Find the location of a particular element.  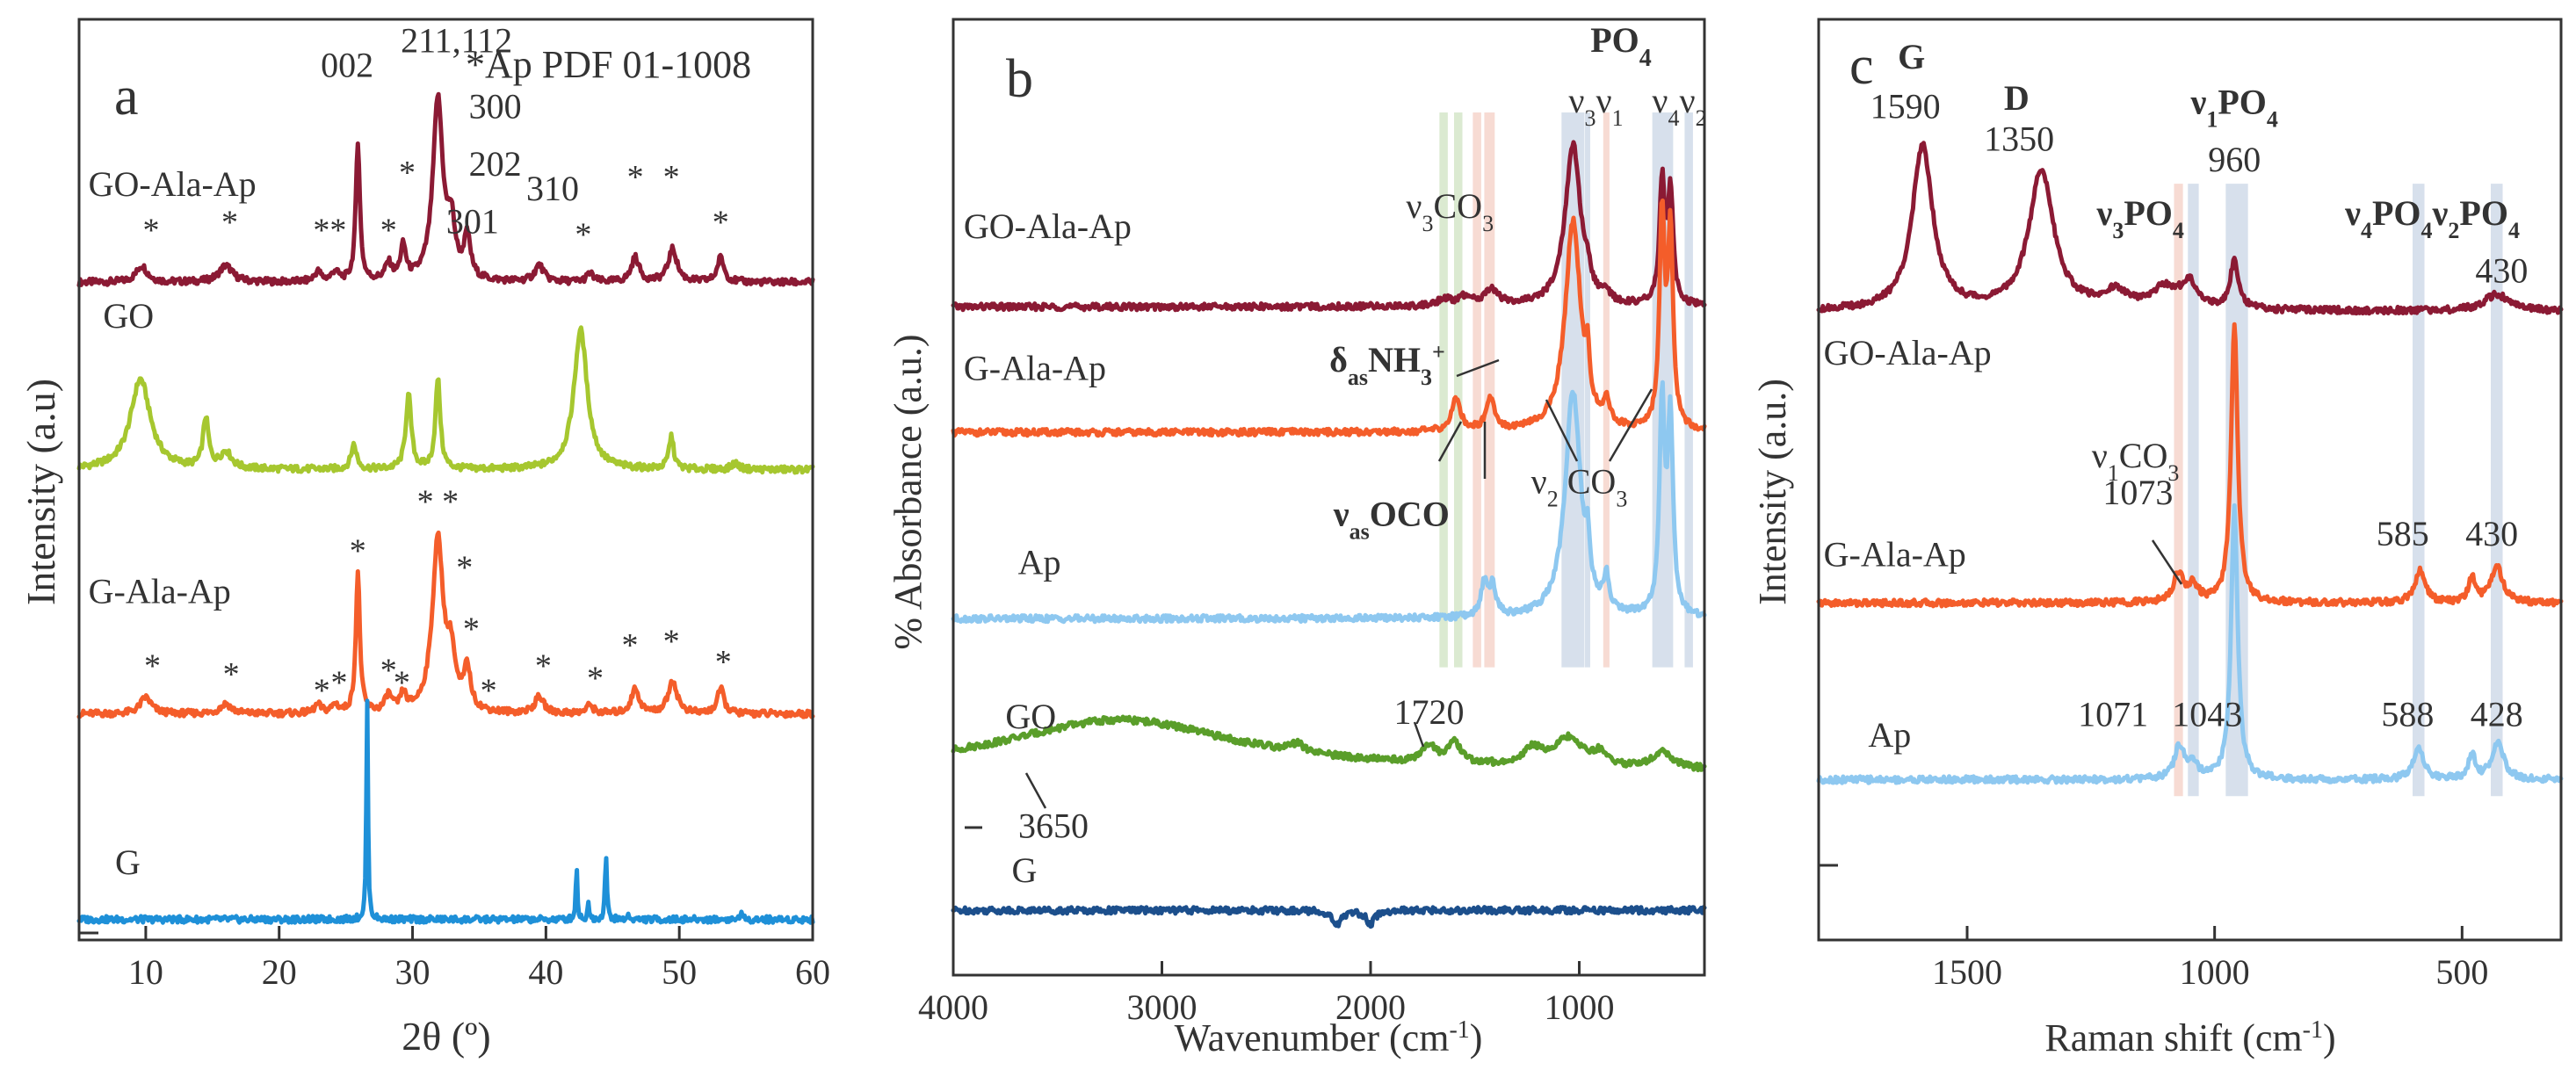

annotation-asoco-9: νasOCO is located at coordinates (1391, 519).